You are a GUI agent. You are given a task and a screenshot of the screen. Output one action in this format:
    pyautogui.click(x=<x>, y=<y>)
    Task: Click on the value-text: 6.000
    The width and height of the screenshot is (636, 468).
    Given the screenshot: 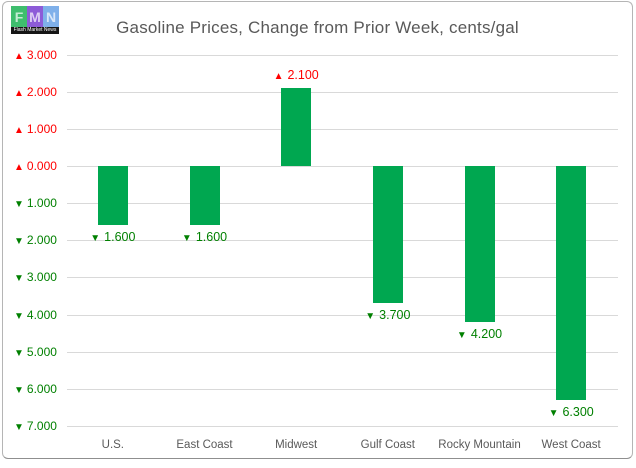 What is the action you would take?
    pyautogui.click(x=41, y=388)
    